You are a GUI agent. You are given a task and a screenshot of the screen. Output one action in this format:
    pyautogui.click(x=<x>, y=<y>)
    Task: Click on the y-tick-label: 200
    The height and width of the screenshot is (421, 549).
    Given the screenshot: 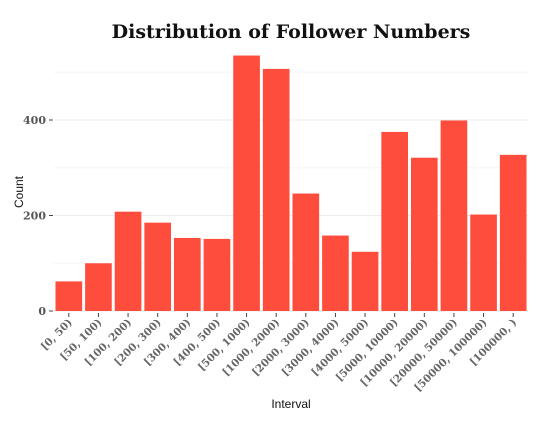 What is the action you would take?
    pyautogui.click(x=34, y=216)
    